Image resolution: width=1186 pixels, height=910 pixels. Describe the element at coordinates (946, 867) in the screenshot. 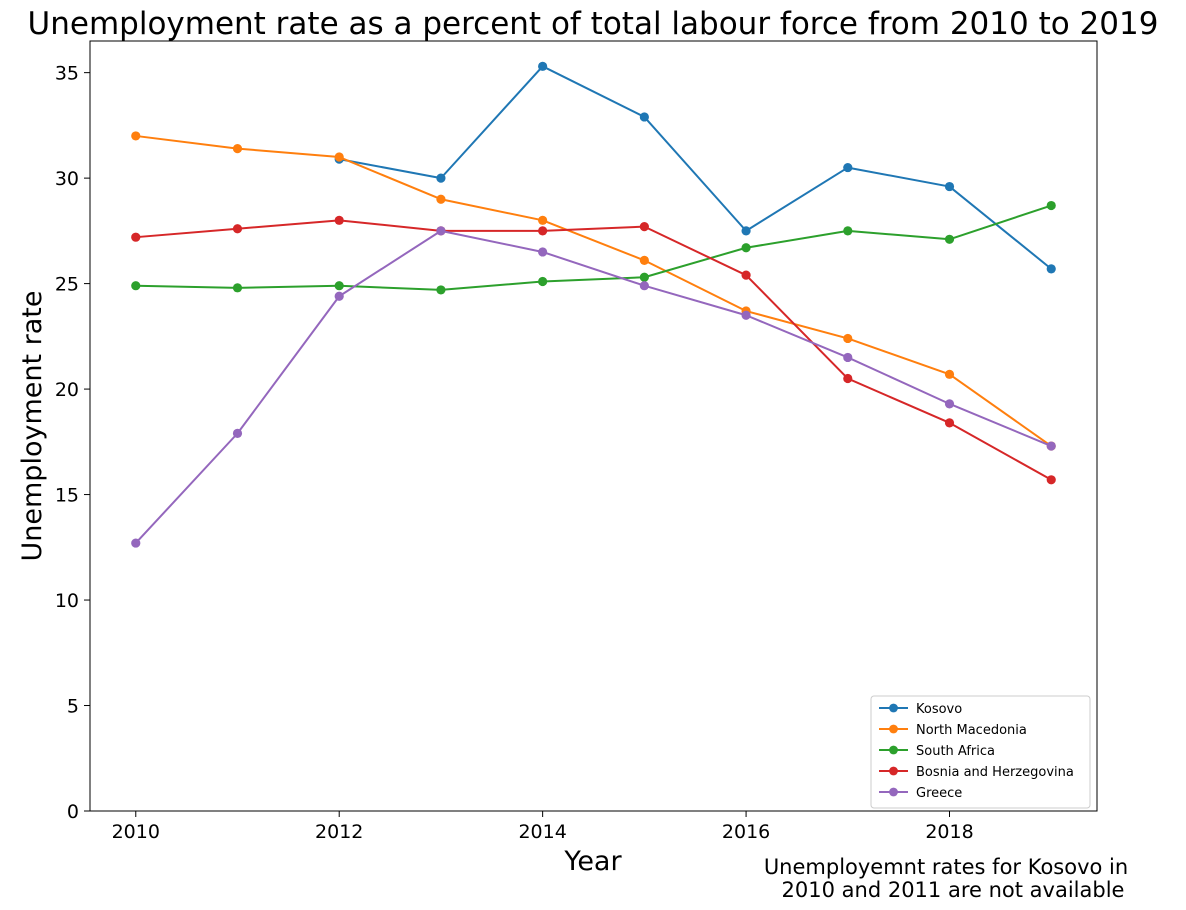

I see `footnote-line-1: Unemployemnt rates for Kosovo in` at that location.